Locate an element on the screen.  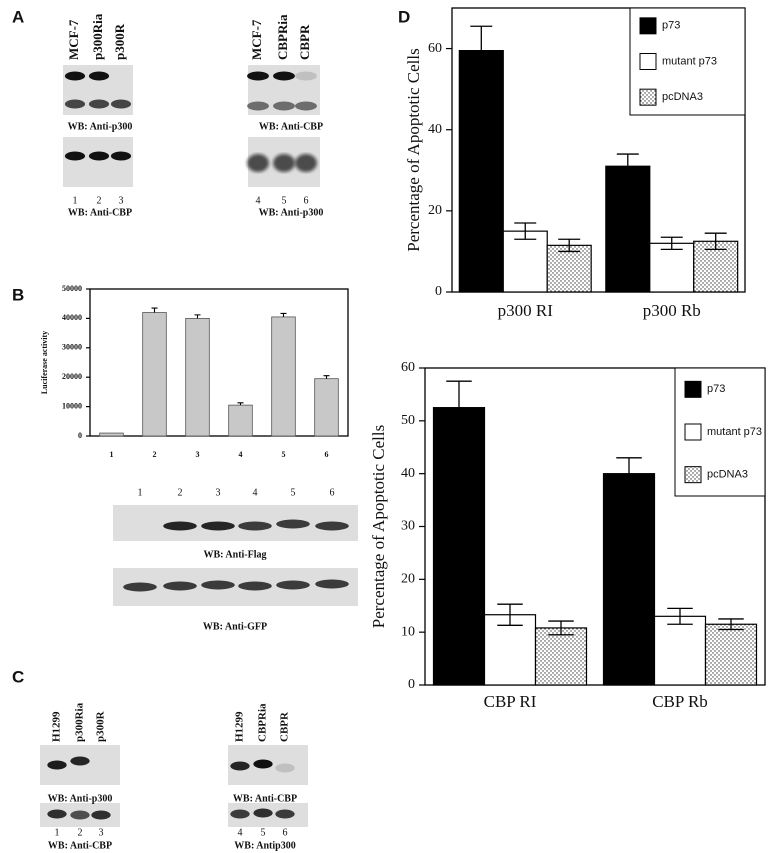
lane-number: 6 is located at coordinates (332, 492).